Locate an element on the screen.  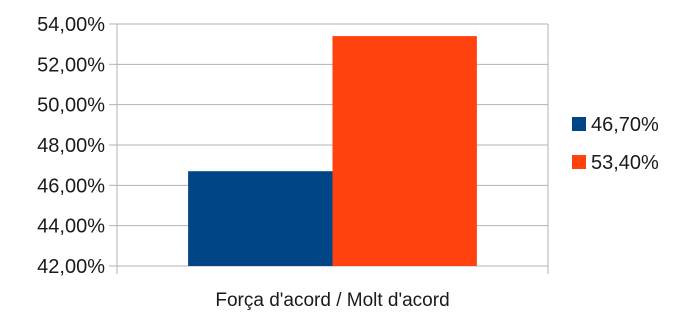
legend-label: 46,70% is located at coordinates (625, 125).